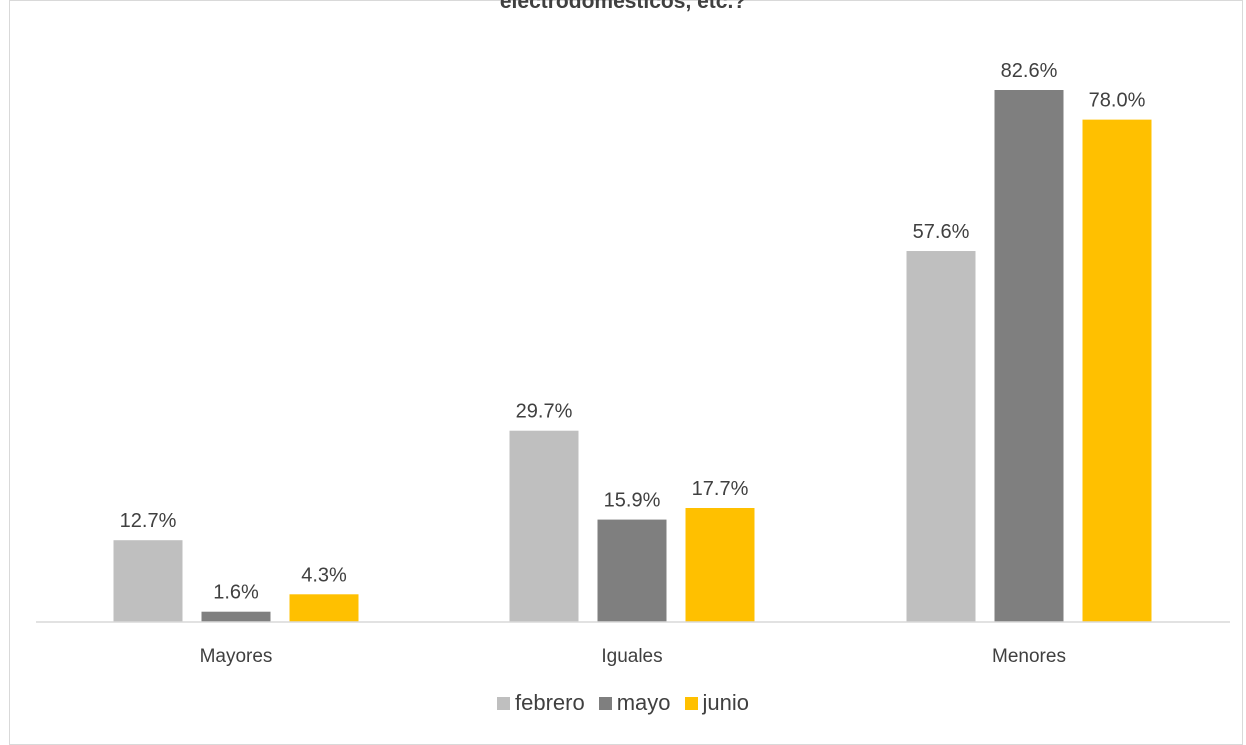 The height and width of the screenshot is (745, 1246). Describe the element at coordinates (544, 526) in the screenshot. I see `bar-febrero-iguales` at that location.